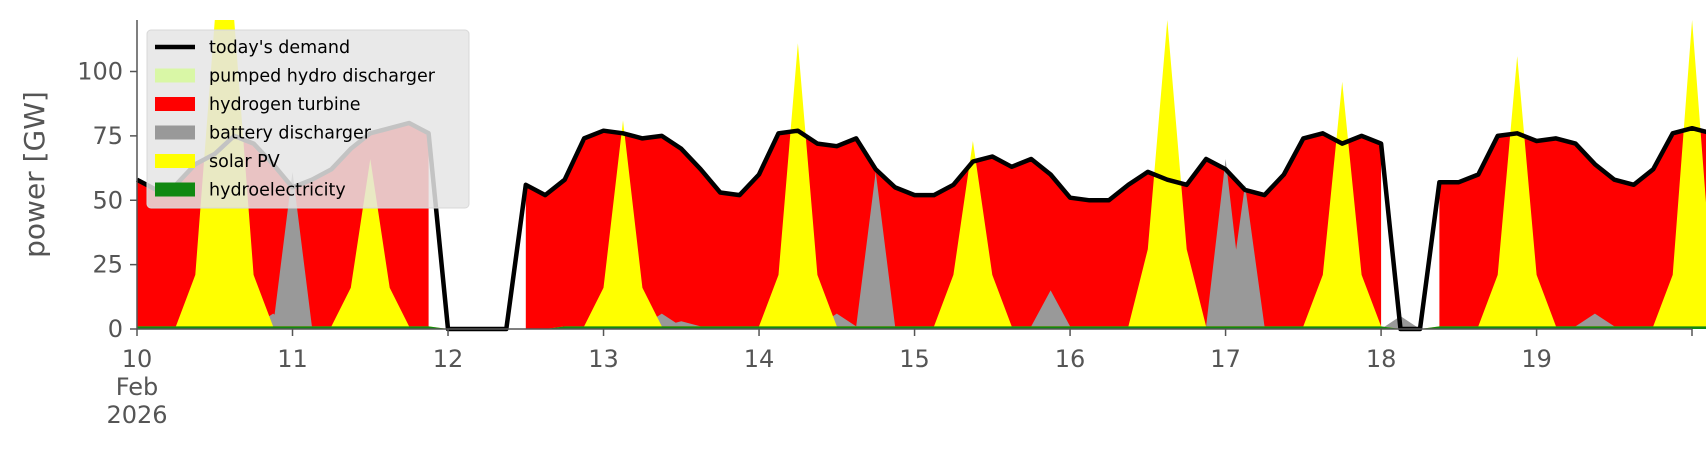 This screenshot has height=460, width=1706. Describe the element at coordinates (277, 191) in the screenshot. I see `legend-label-hydro: hydroelectricity` at that location.